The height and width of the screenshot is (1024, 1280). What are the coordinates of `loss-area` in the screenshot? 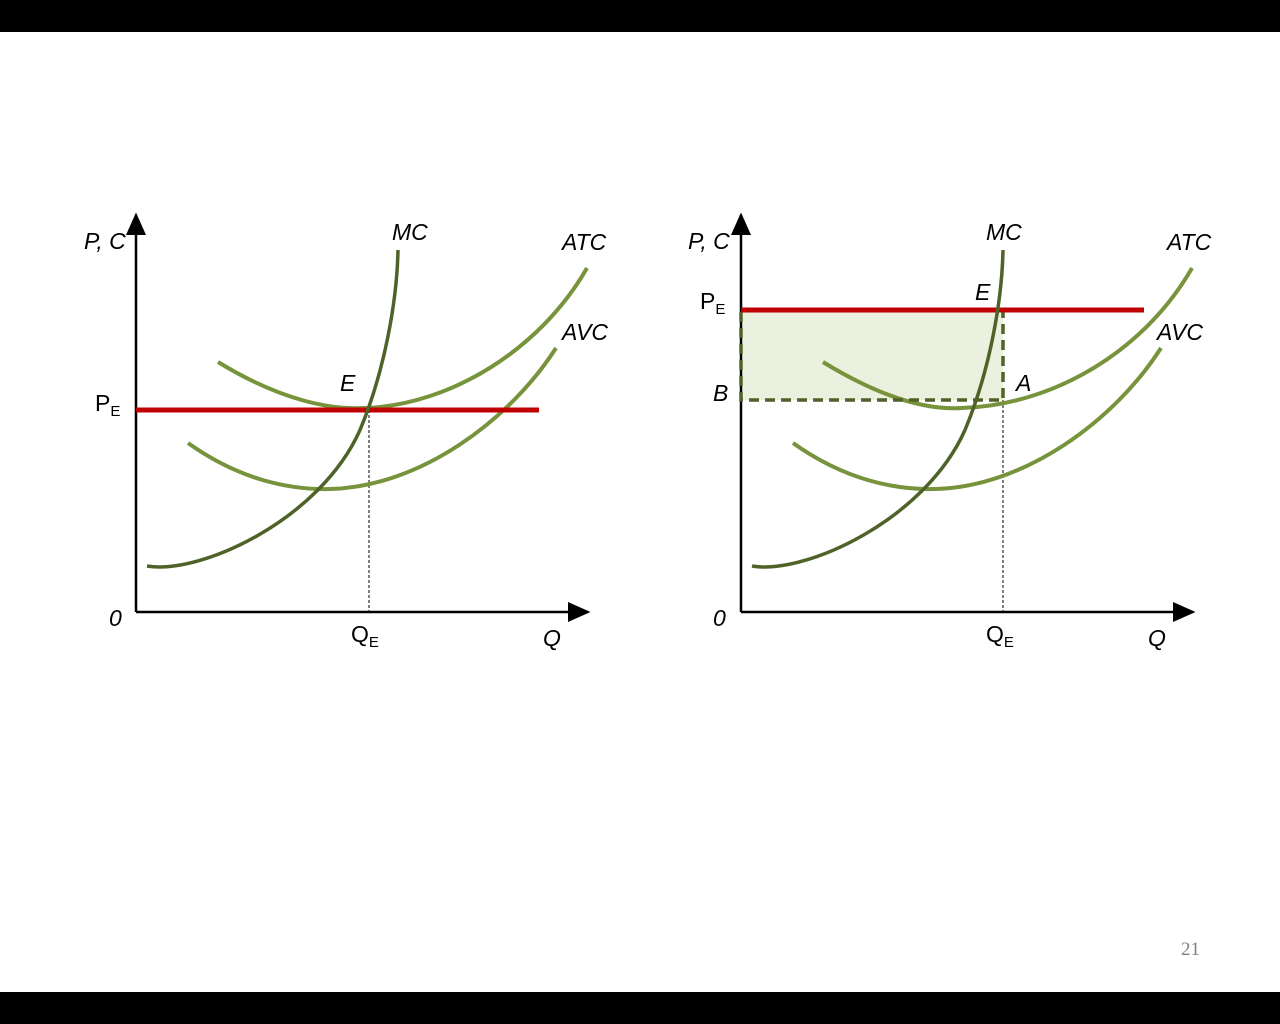 It's located at (872, 355).